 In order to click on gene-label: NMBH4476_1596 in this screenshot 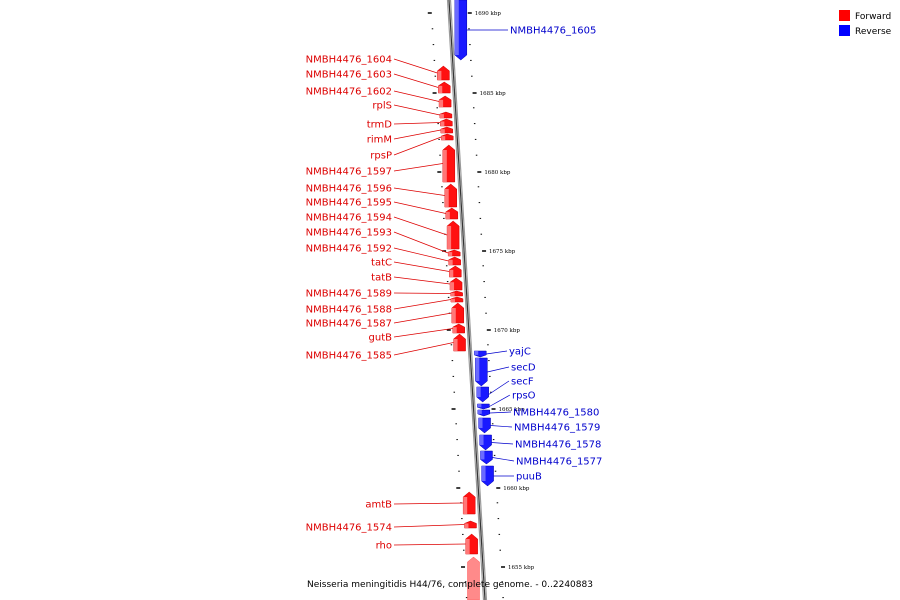, I will do `click(349, 189)`.